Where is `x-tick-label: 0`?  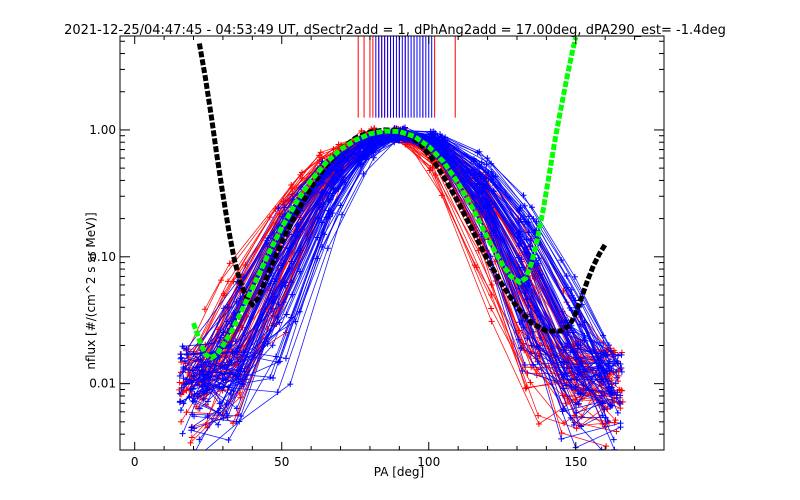 x-tick-label: 0 is located at coordinates (135, 462).